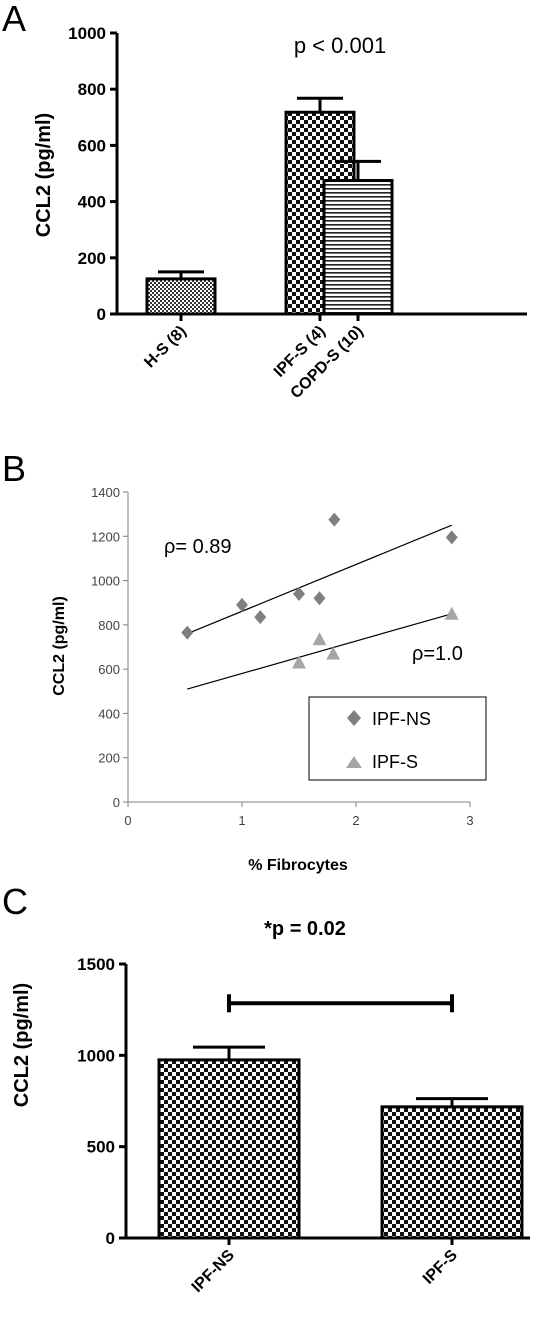  What do you see at coordinates (395, 762) in the screenshot?
I see `legend-label-ipf-s: IPF-S` at bounding box center [395, 762].